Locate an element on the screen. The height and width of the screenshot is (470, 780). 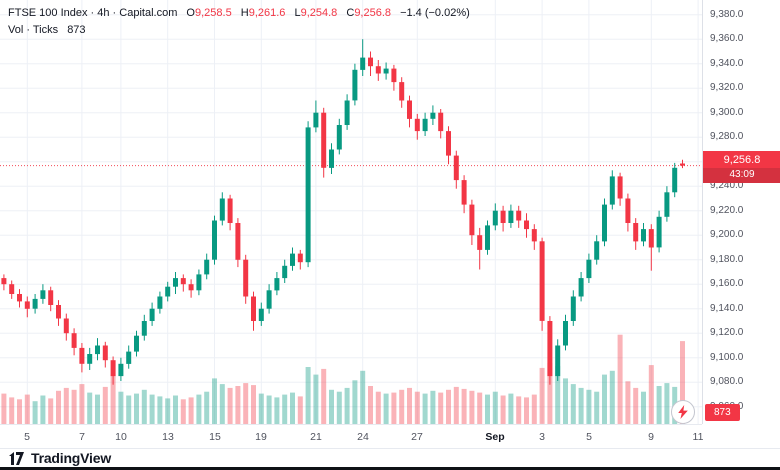
ohlc-close-value: 9,256.8 is located at coordinates (373, 13).